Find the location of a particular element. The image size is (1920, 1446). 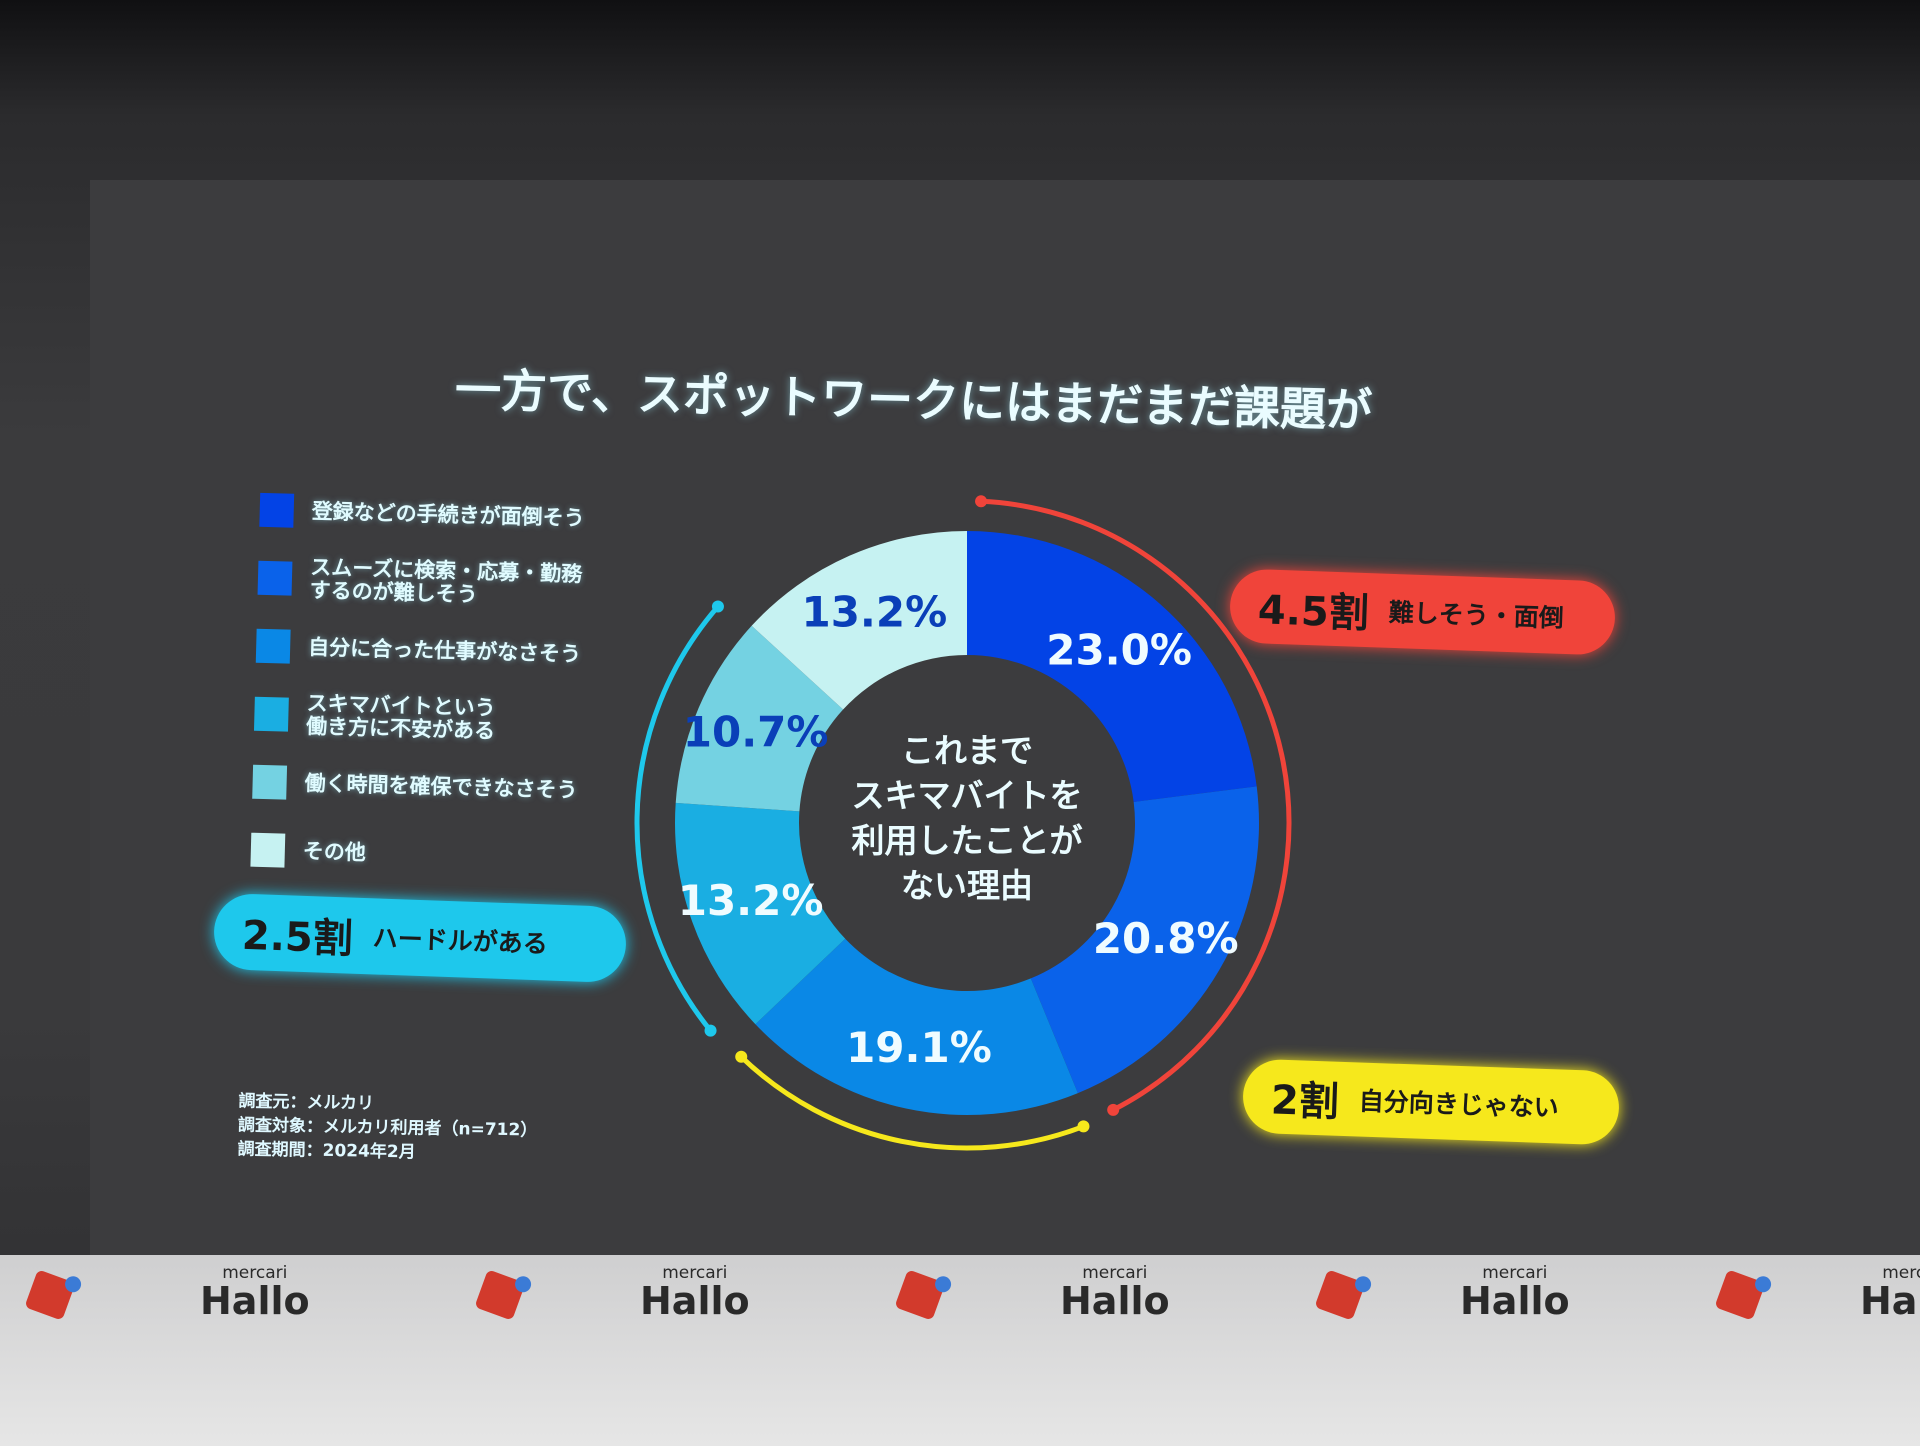

slice-label: 20.8% is located at coordinates (1166, 938).